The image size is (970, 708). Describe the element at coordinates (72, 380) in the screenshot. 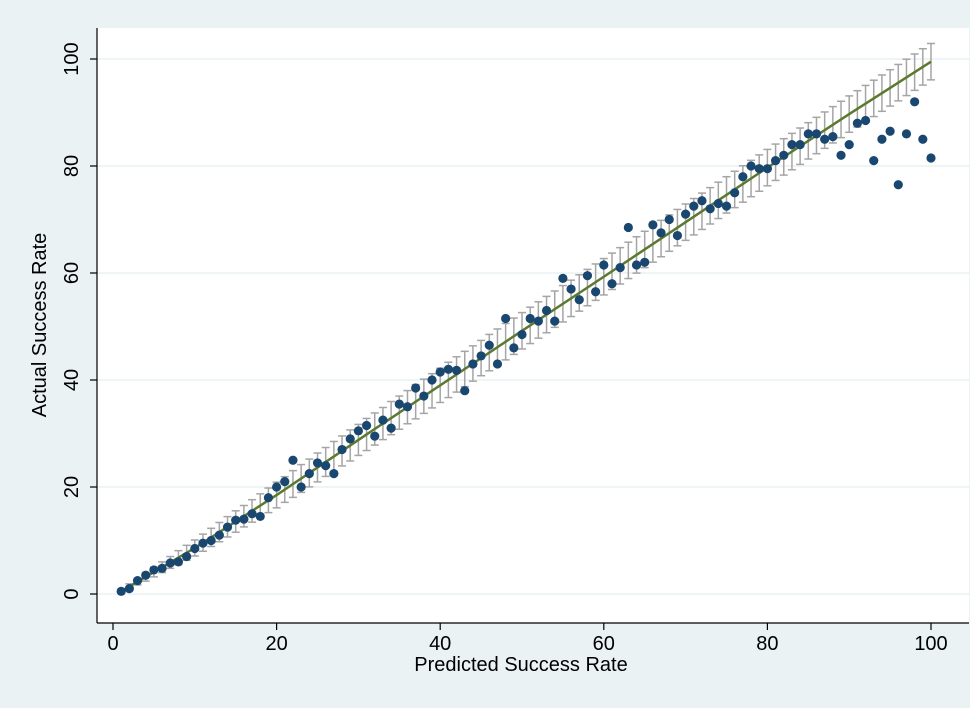

I see `y-tick-label: 40` at that location.